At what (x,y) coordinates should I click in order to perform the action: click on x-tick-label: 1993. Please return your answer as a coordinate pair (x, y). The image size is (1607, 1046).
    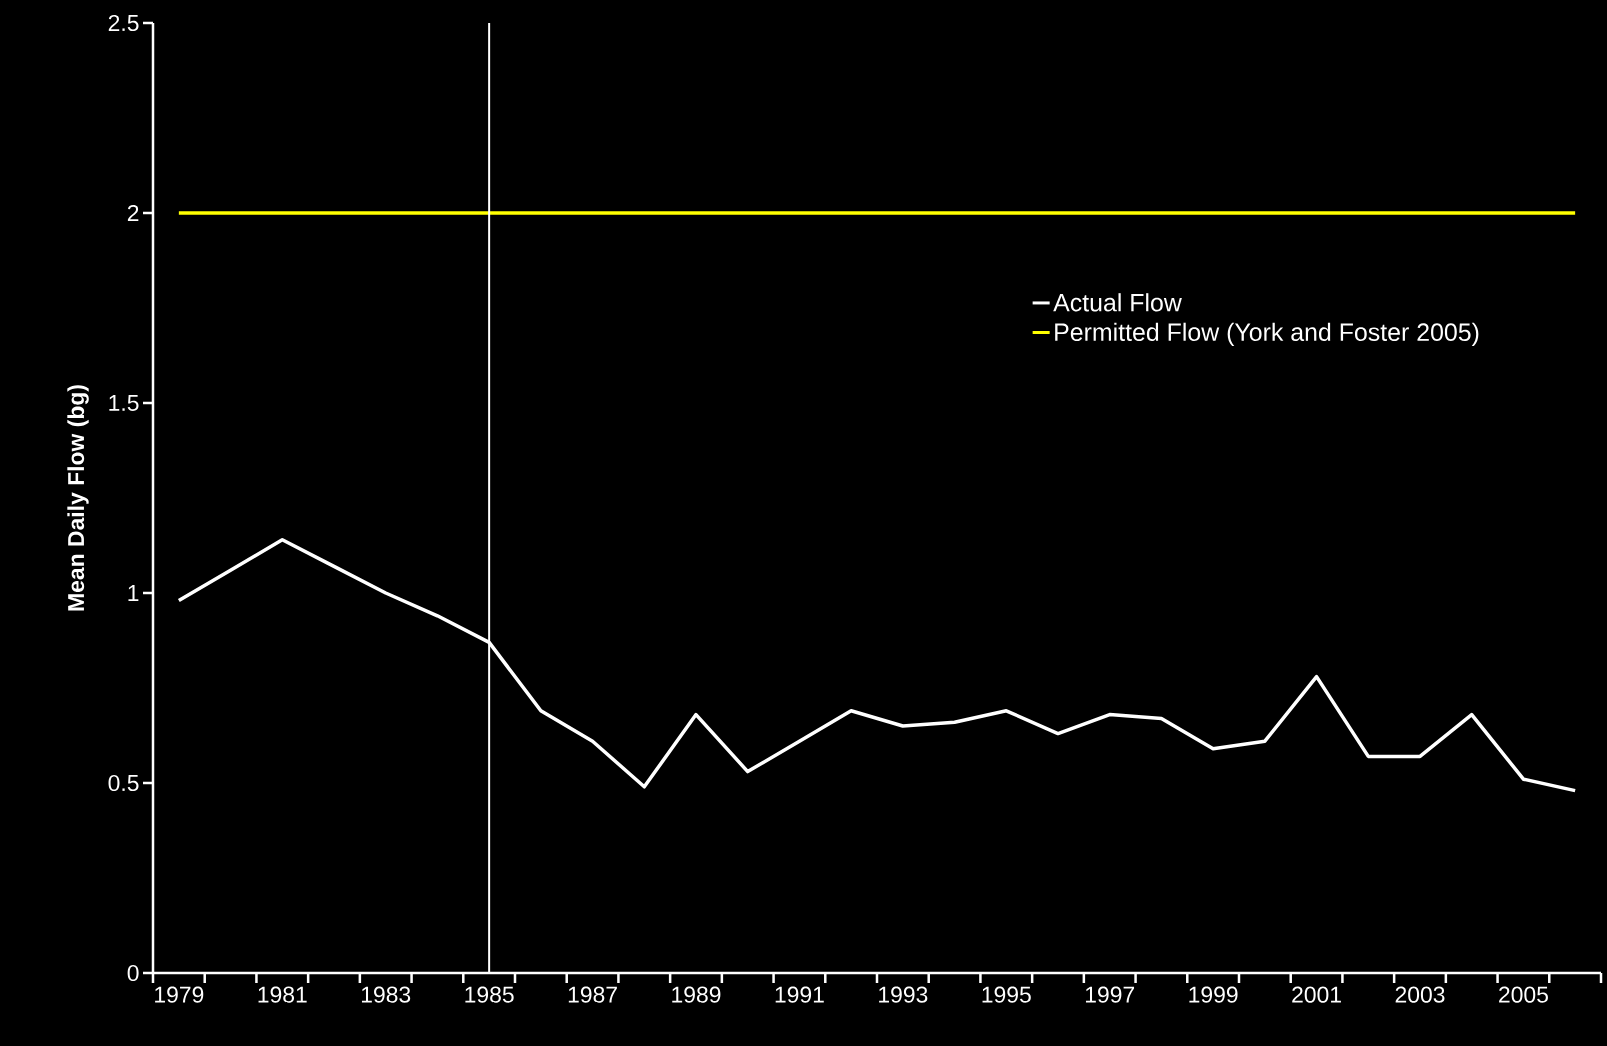
    Looking at the image, I should click on (903, 994).